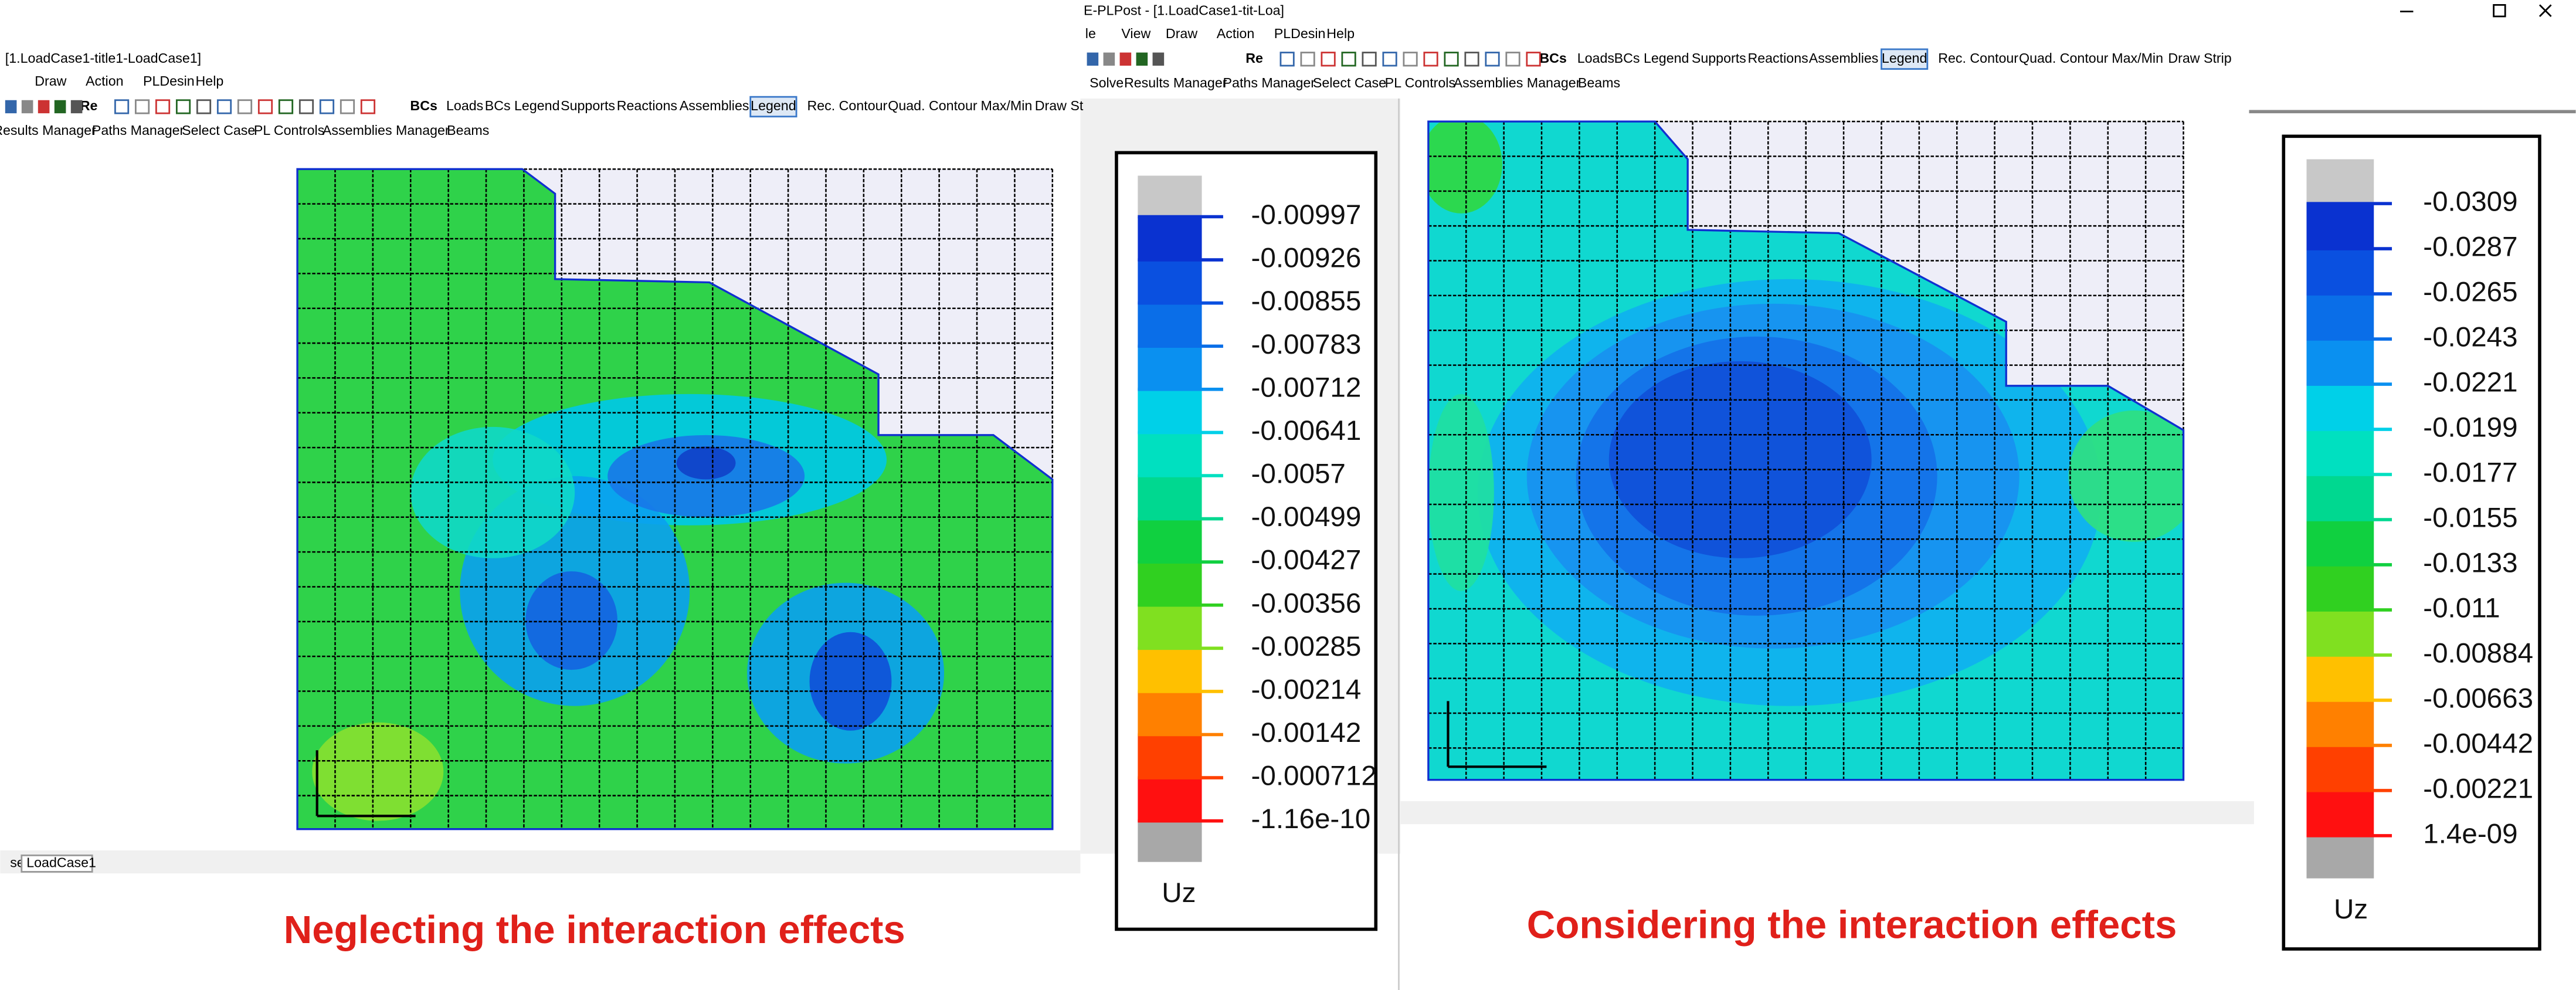 This screenshot has width=2576, height=990. I want to click on legend-value: -0.00427, so click(1306, 560).